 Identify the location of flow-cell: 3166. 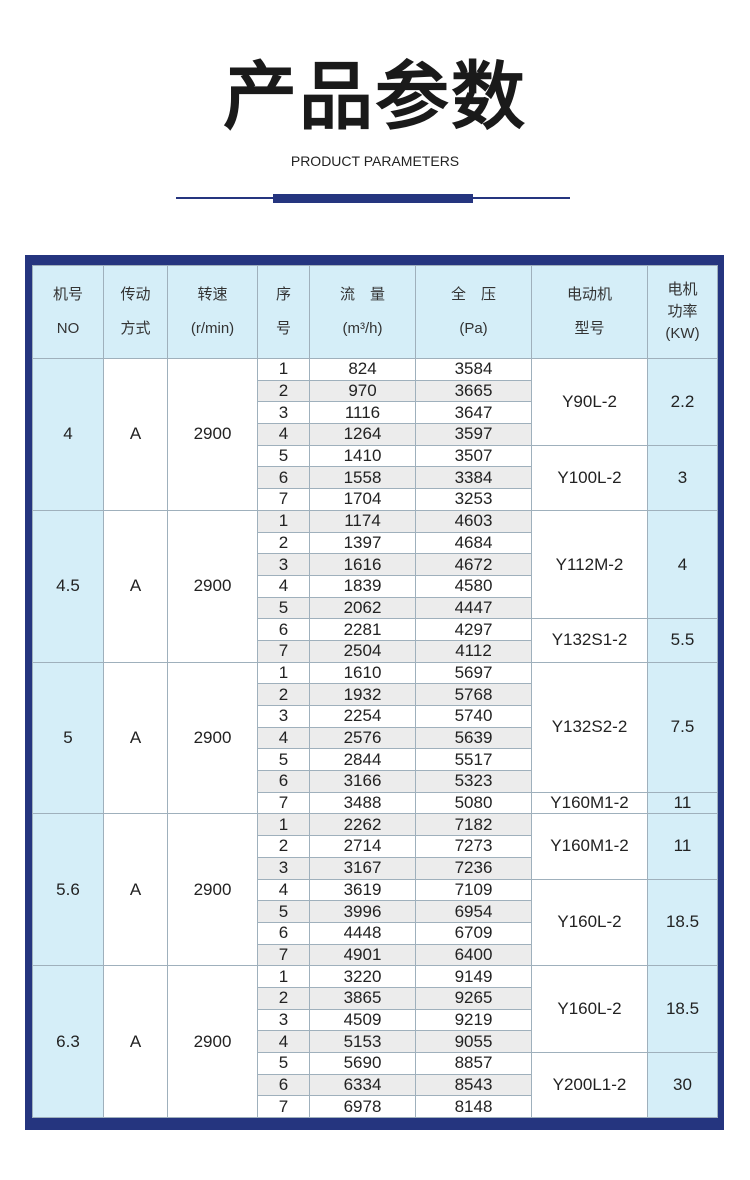
(362, 781).